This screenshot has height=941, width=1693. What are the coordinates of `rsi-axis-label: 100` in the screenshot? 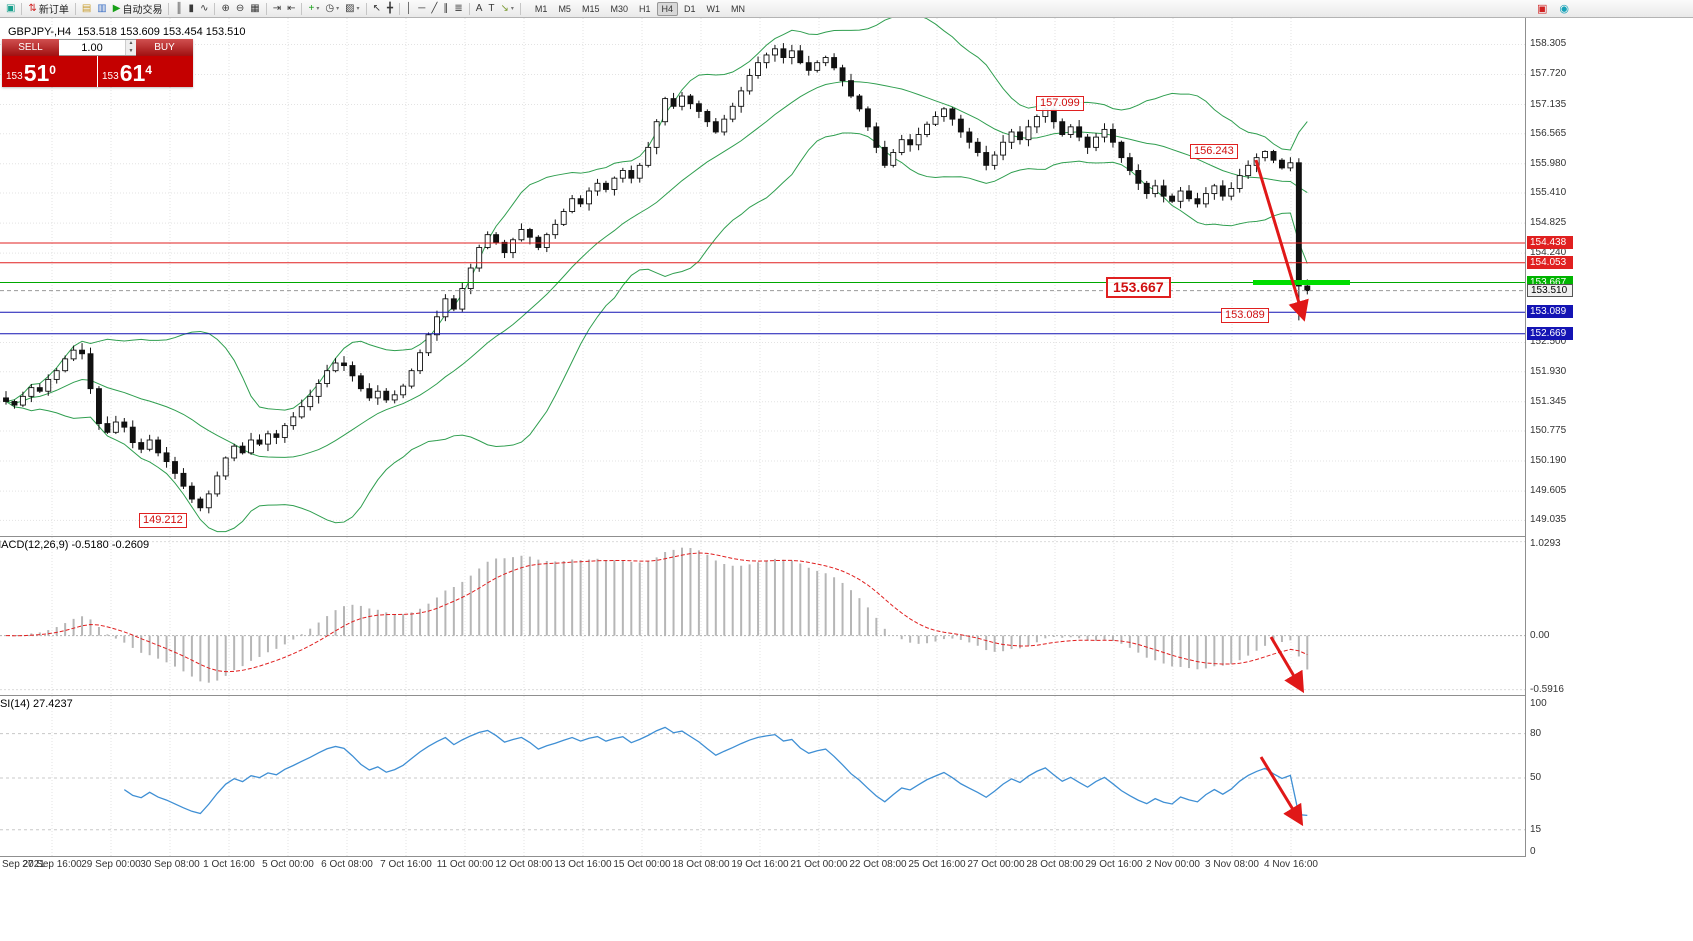 It's located at (1538, 703).